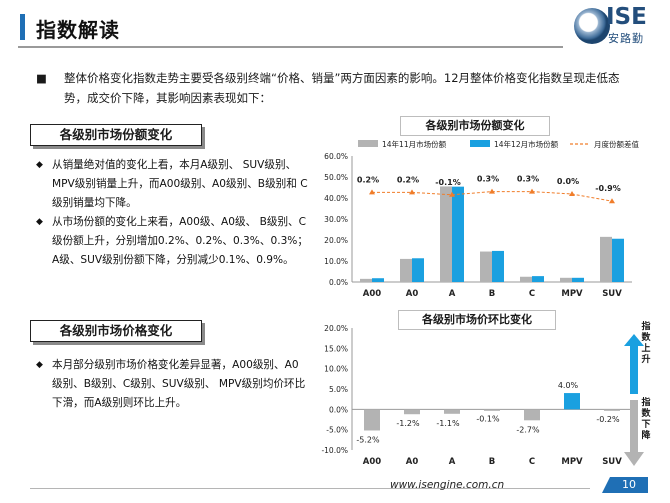  Describe the element at coordinates (22, 27) in the screenshot. I see `title-accent-bar` at that location.